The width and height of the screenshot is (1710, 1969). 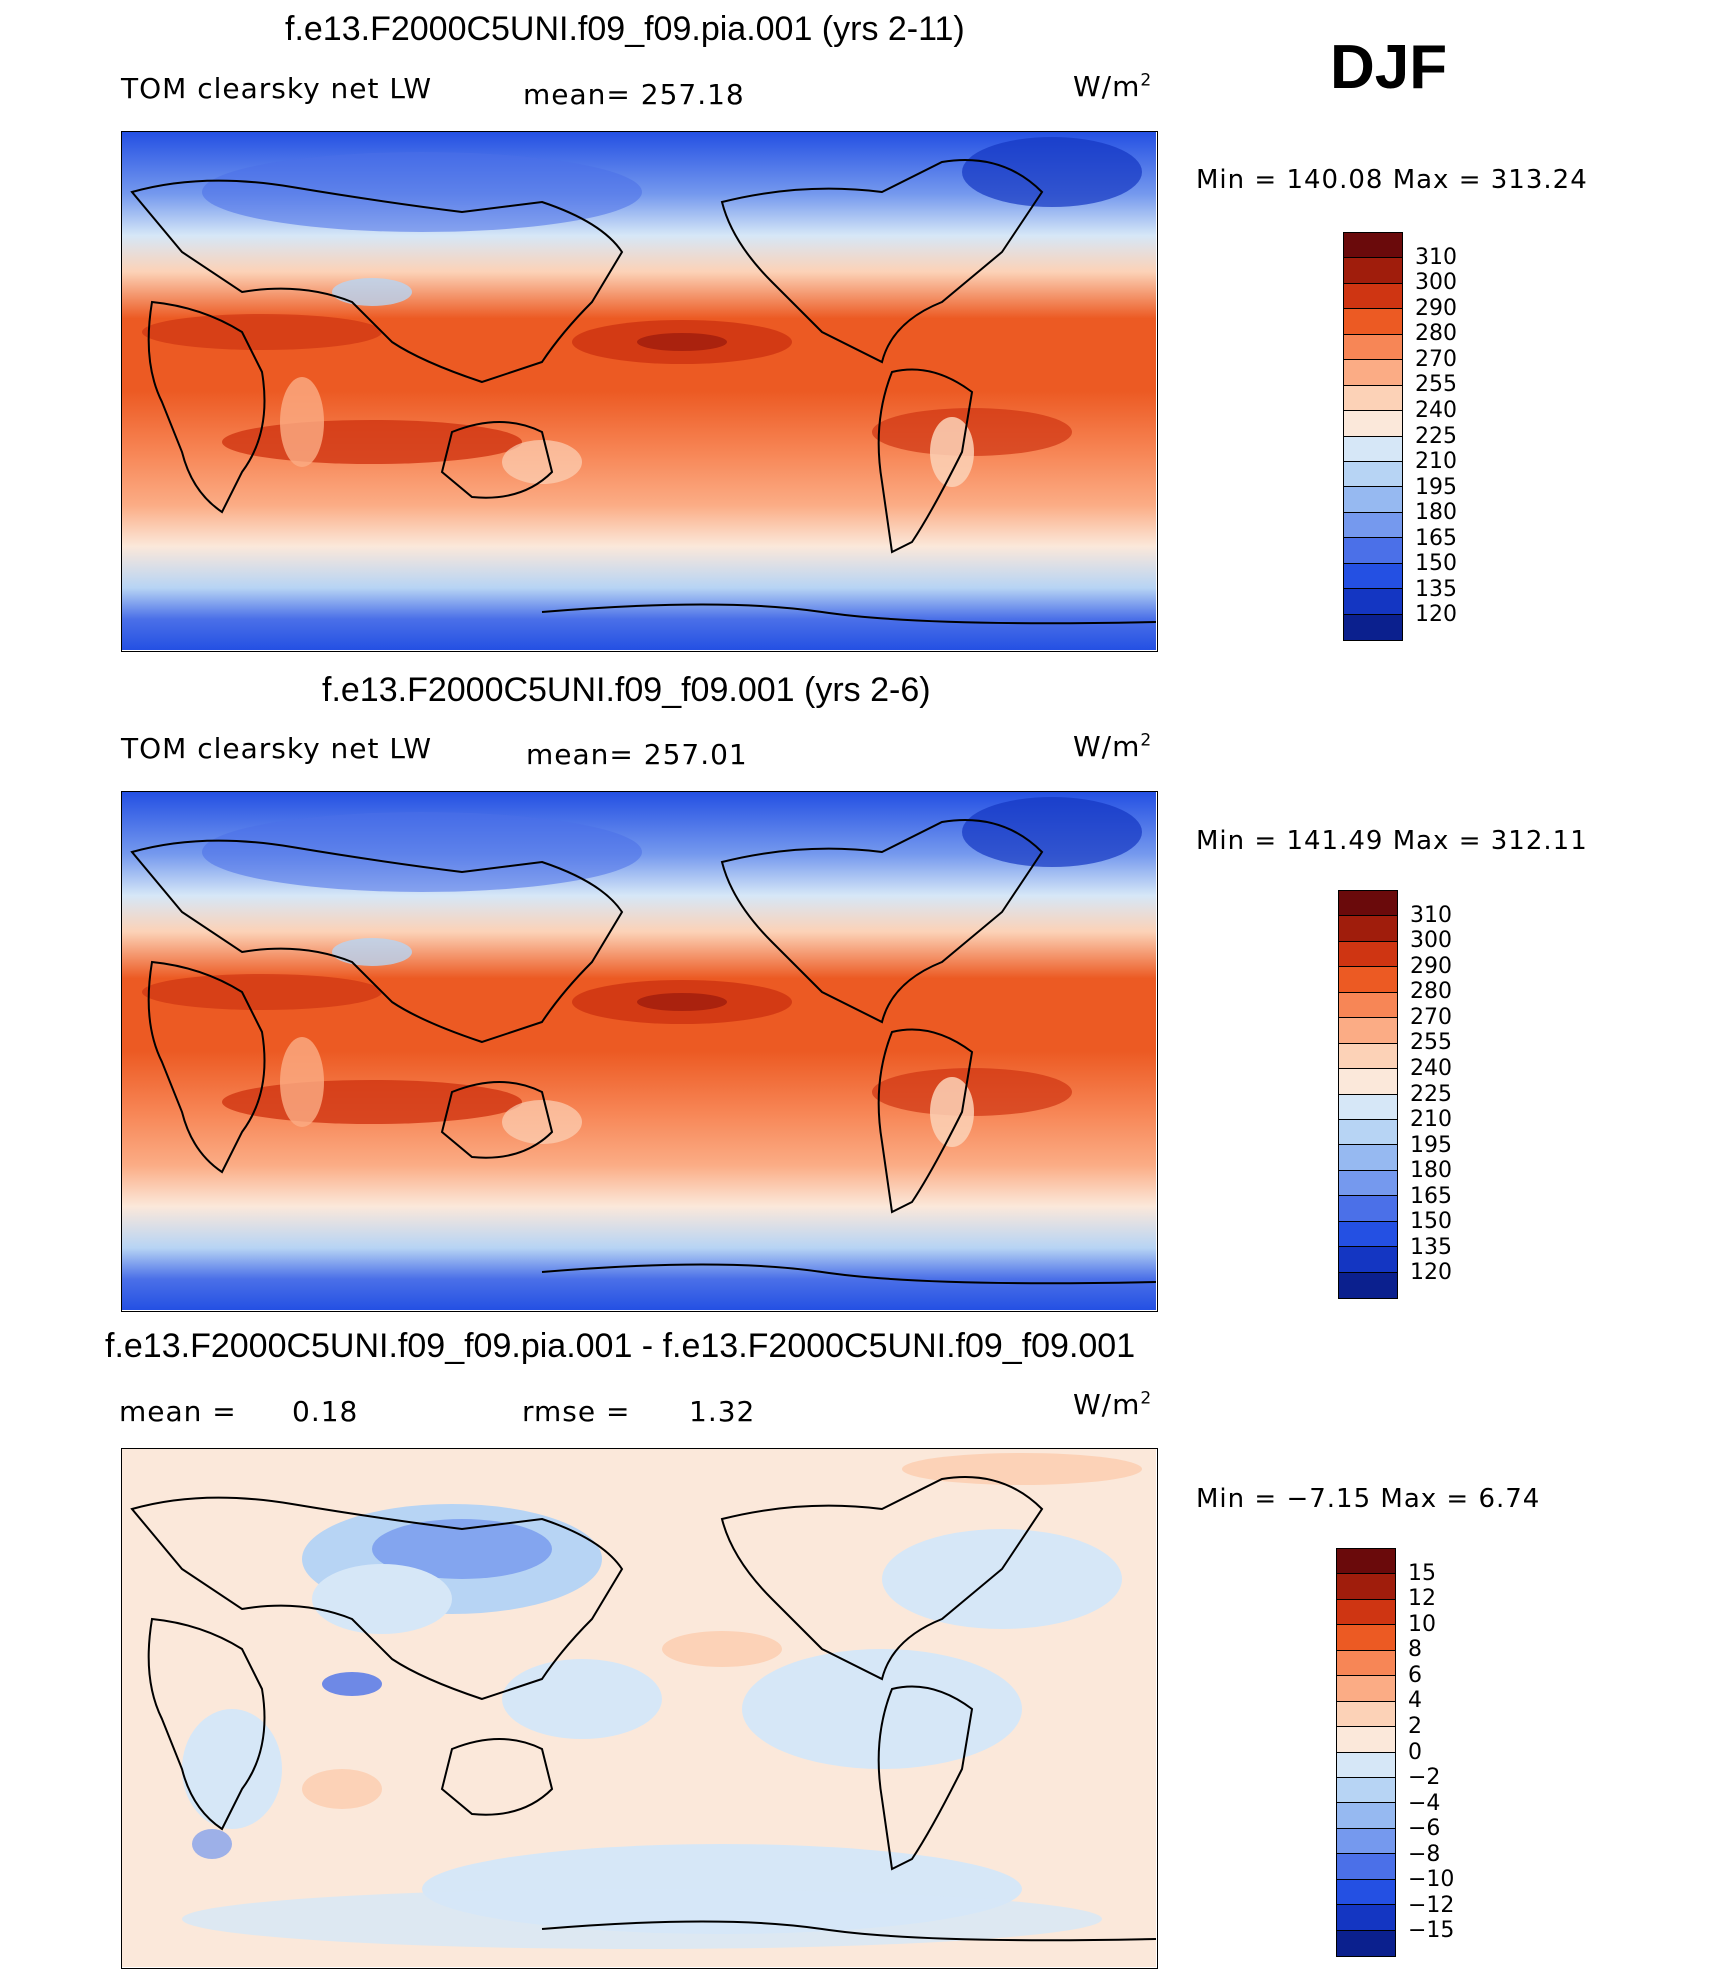 What do you see at coordinates (325, 1411) in the screenshot?
I see `panel3-mean-value: 0.18` at bounding box center [325, 1411].